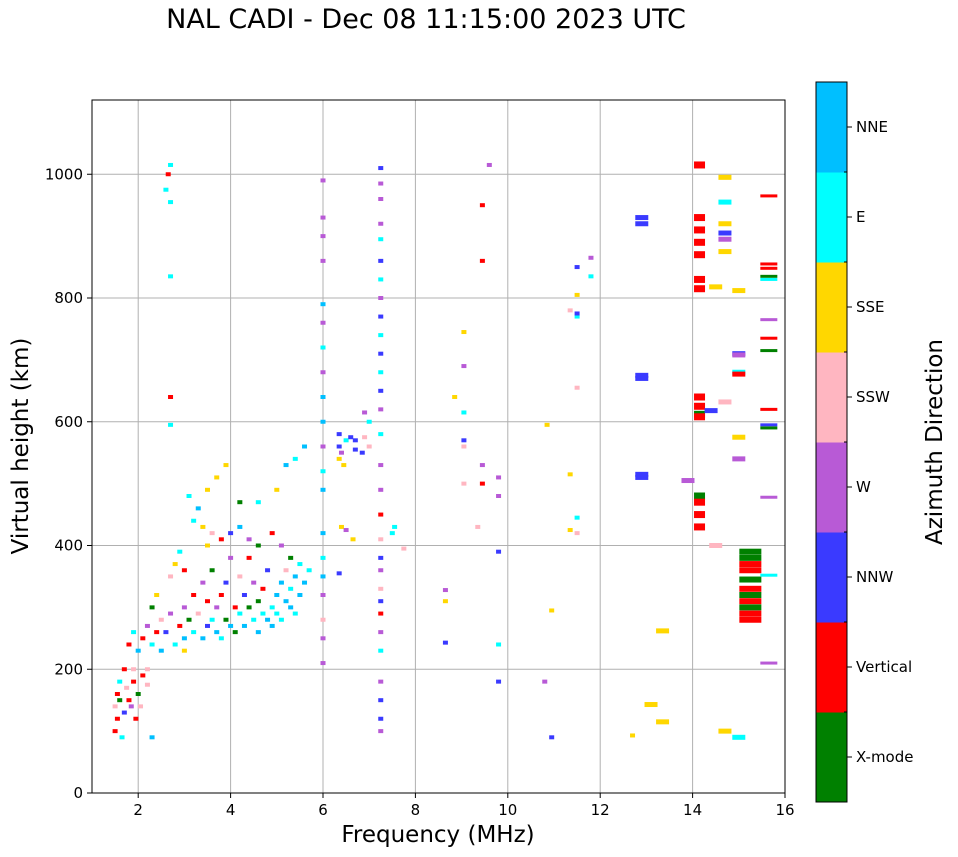 The width and height of the screenshot is (958, 857). What do you see at coordinates (692, 810) in the screenshot?
I see `x-tick-label: 14` at bounding box center [692, 810].